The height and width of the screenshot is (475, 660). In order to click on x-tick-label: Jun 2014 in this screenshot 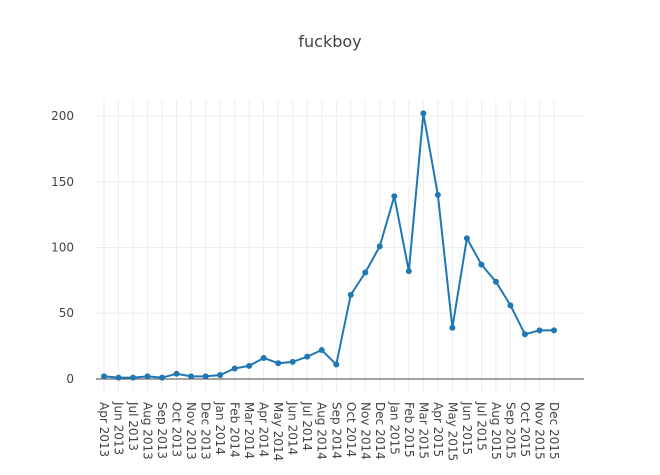, I will do `click(293, 428)`.